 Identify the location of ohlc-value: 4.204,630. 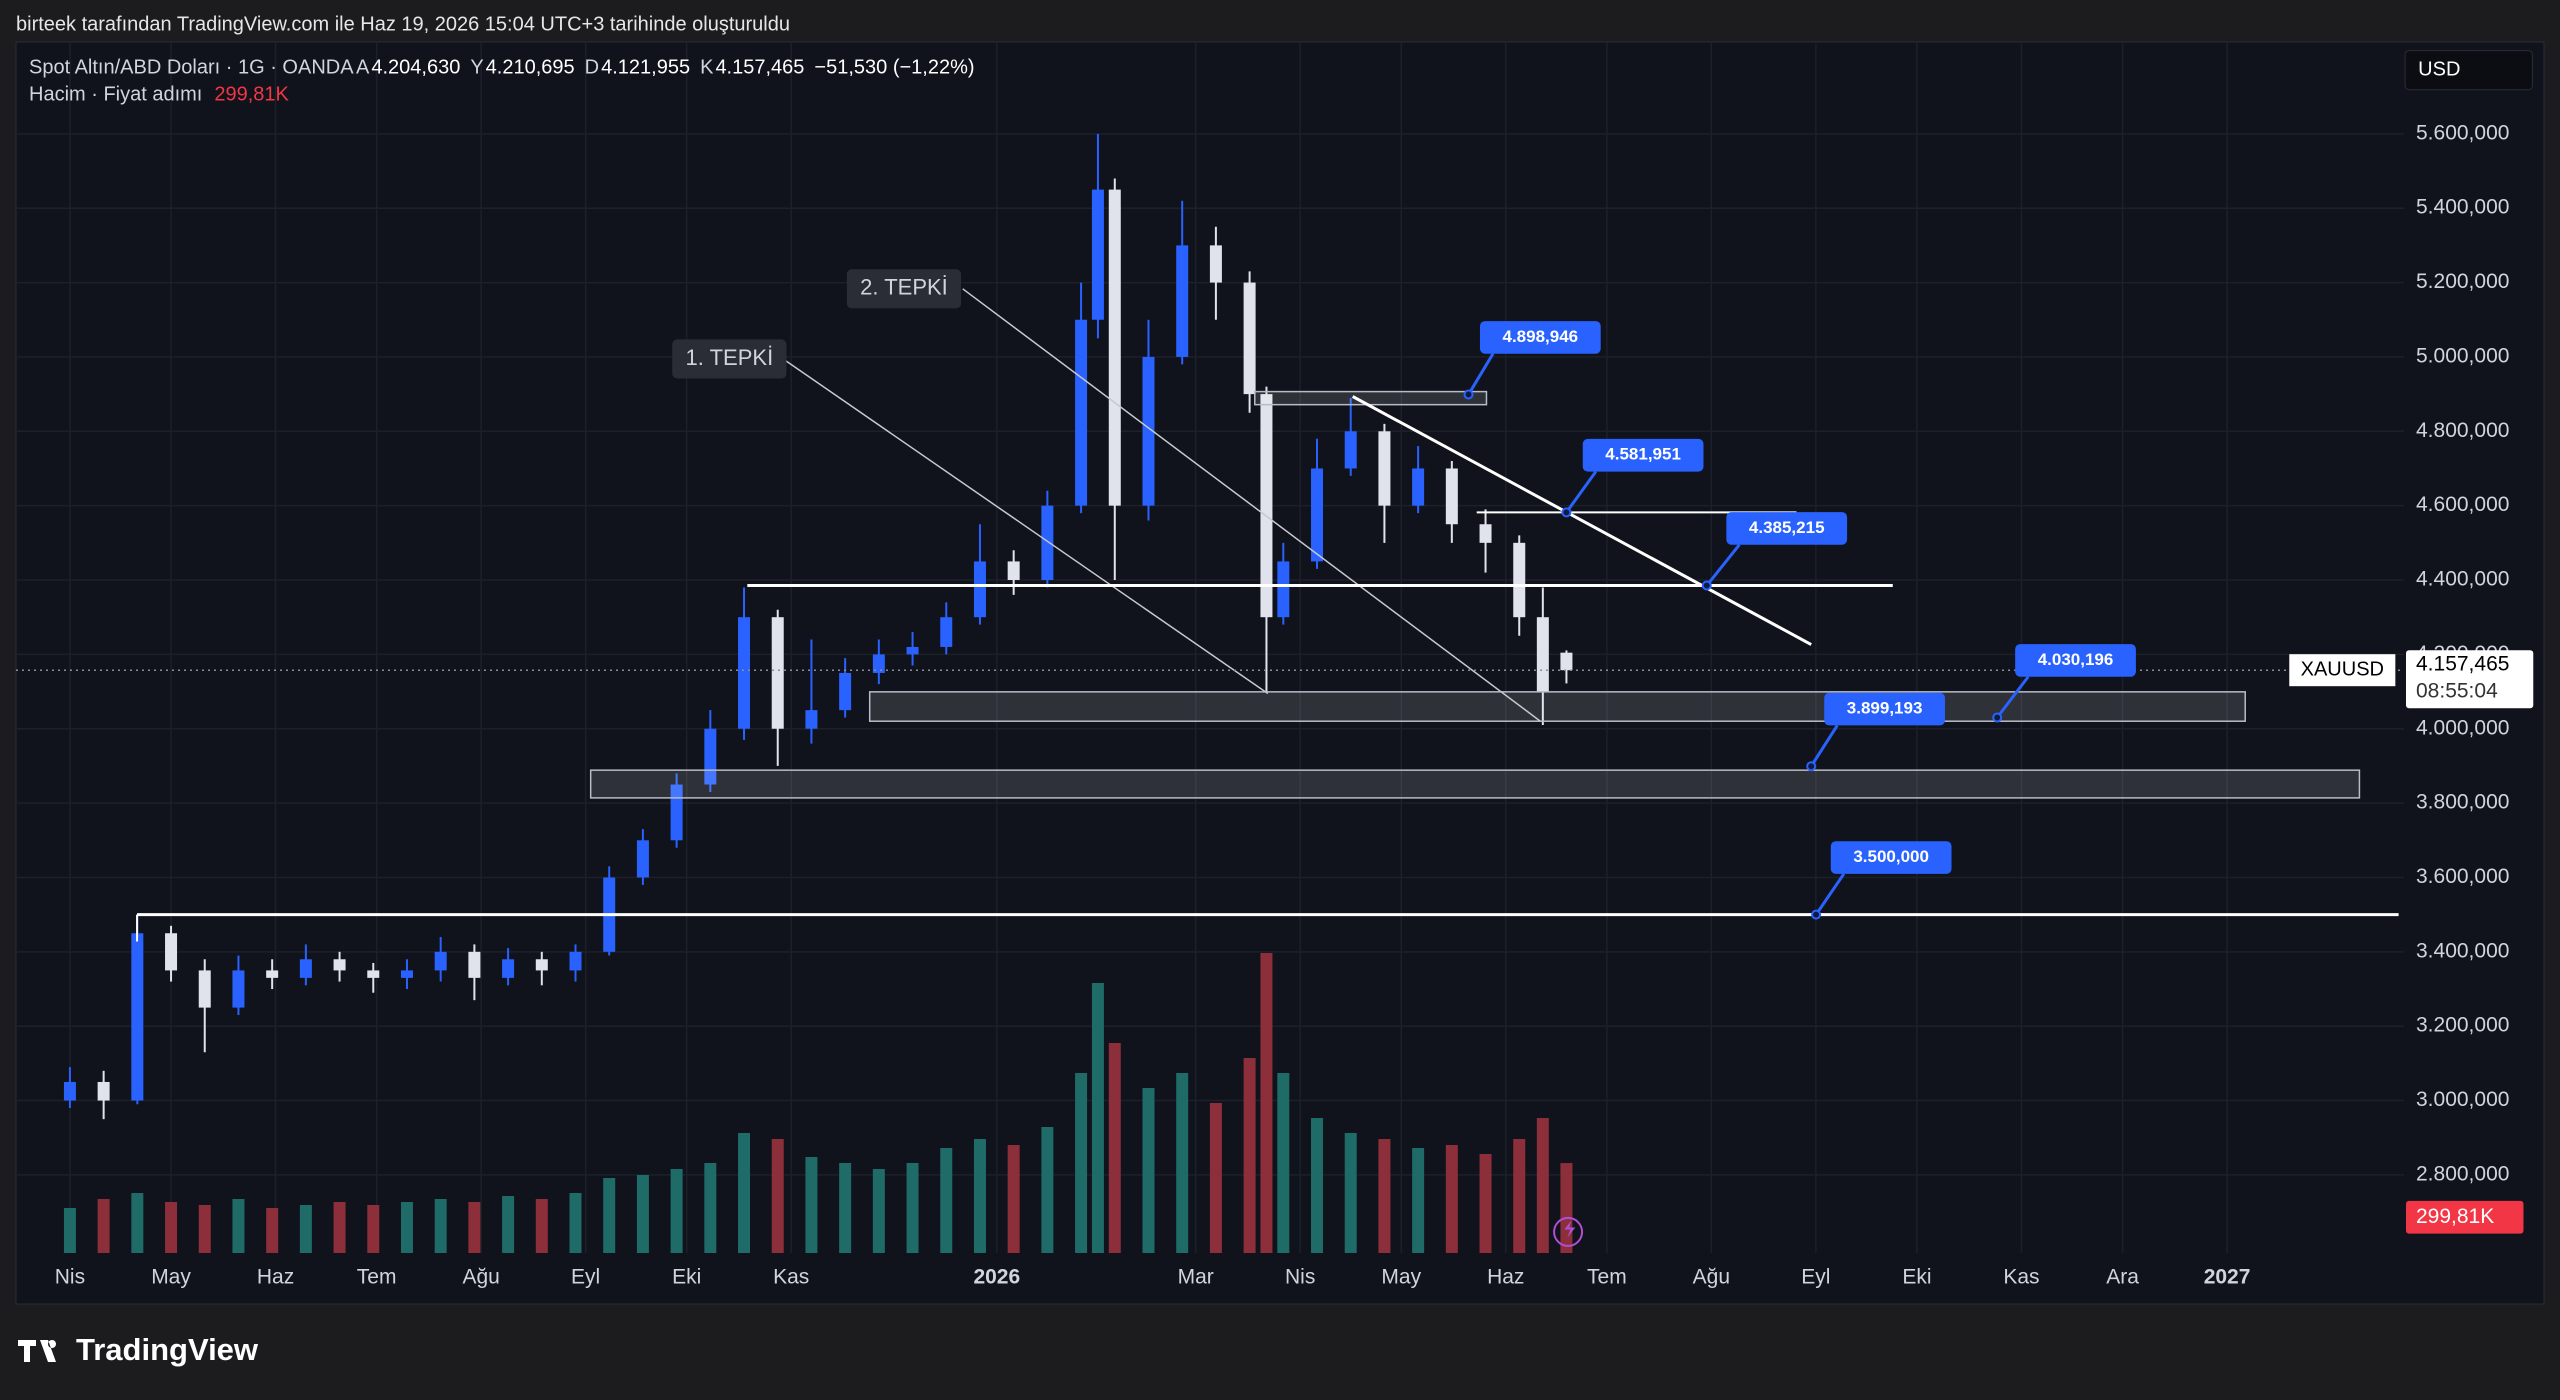
(415, 67).